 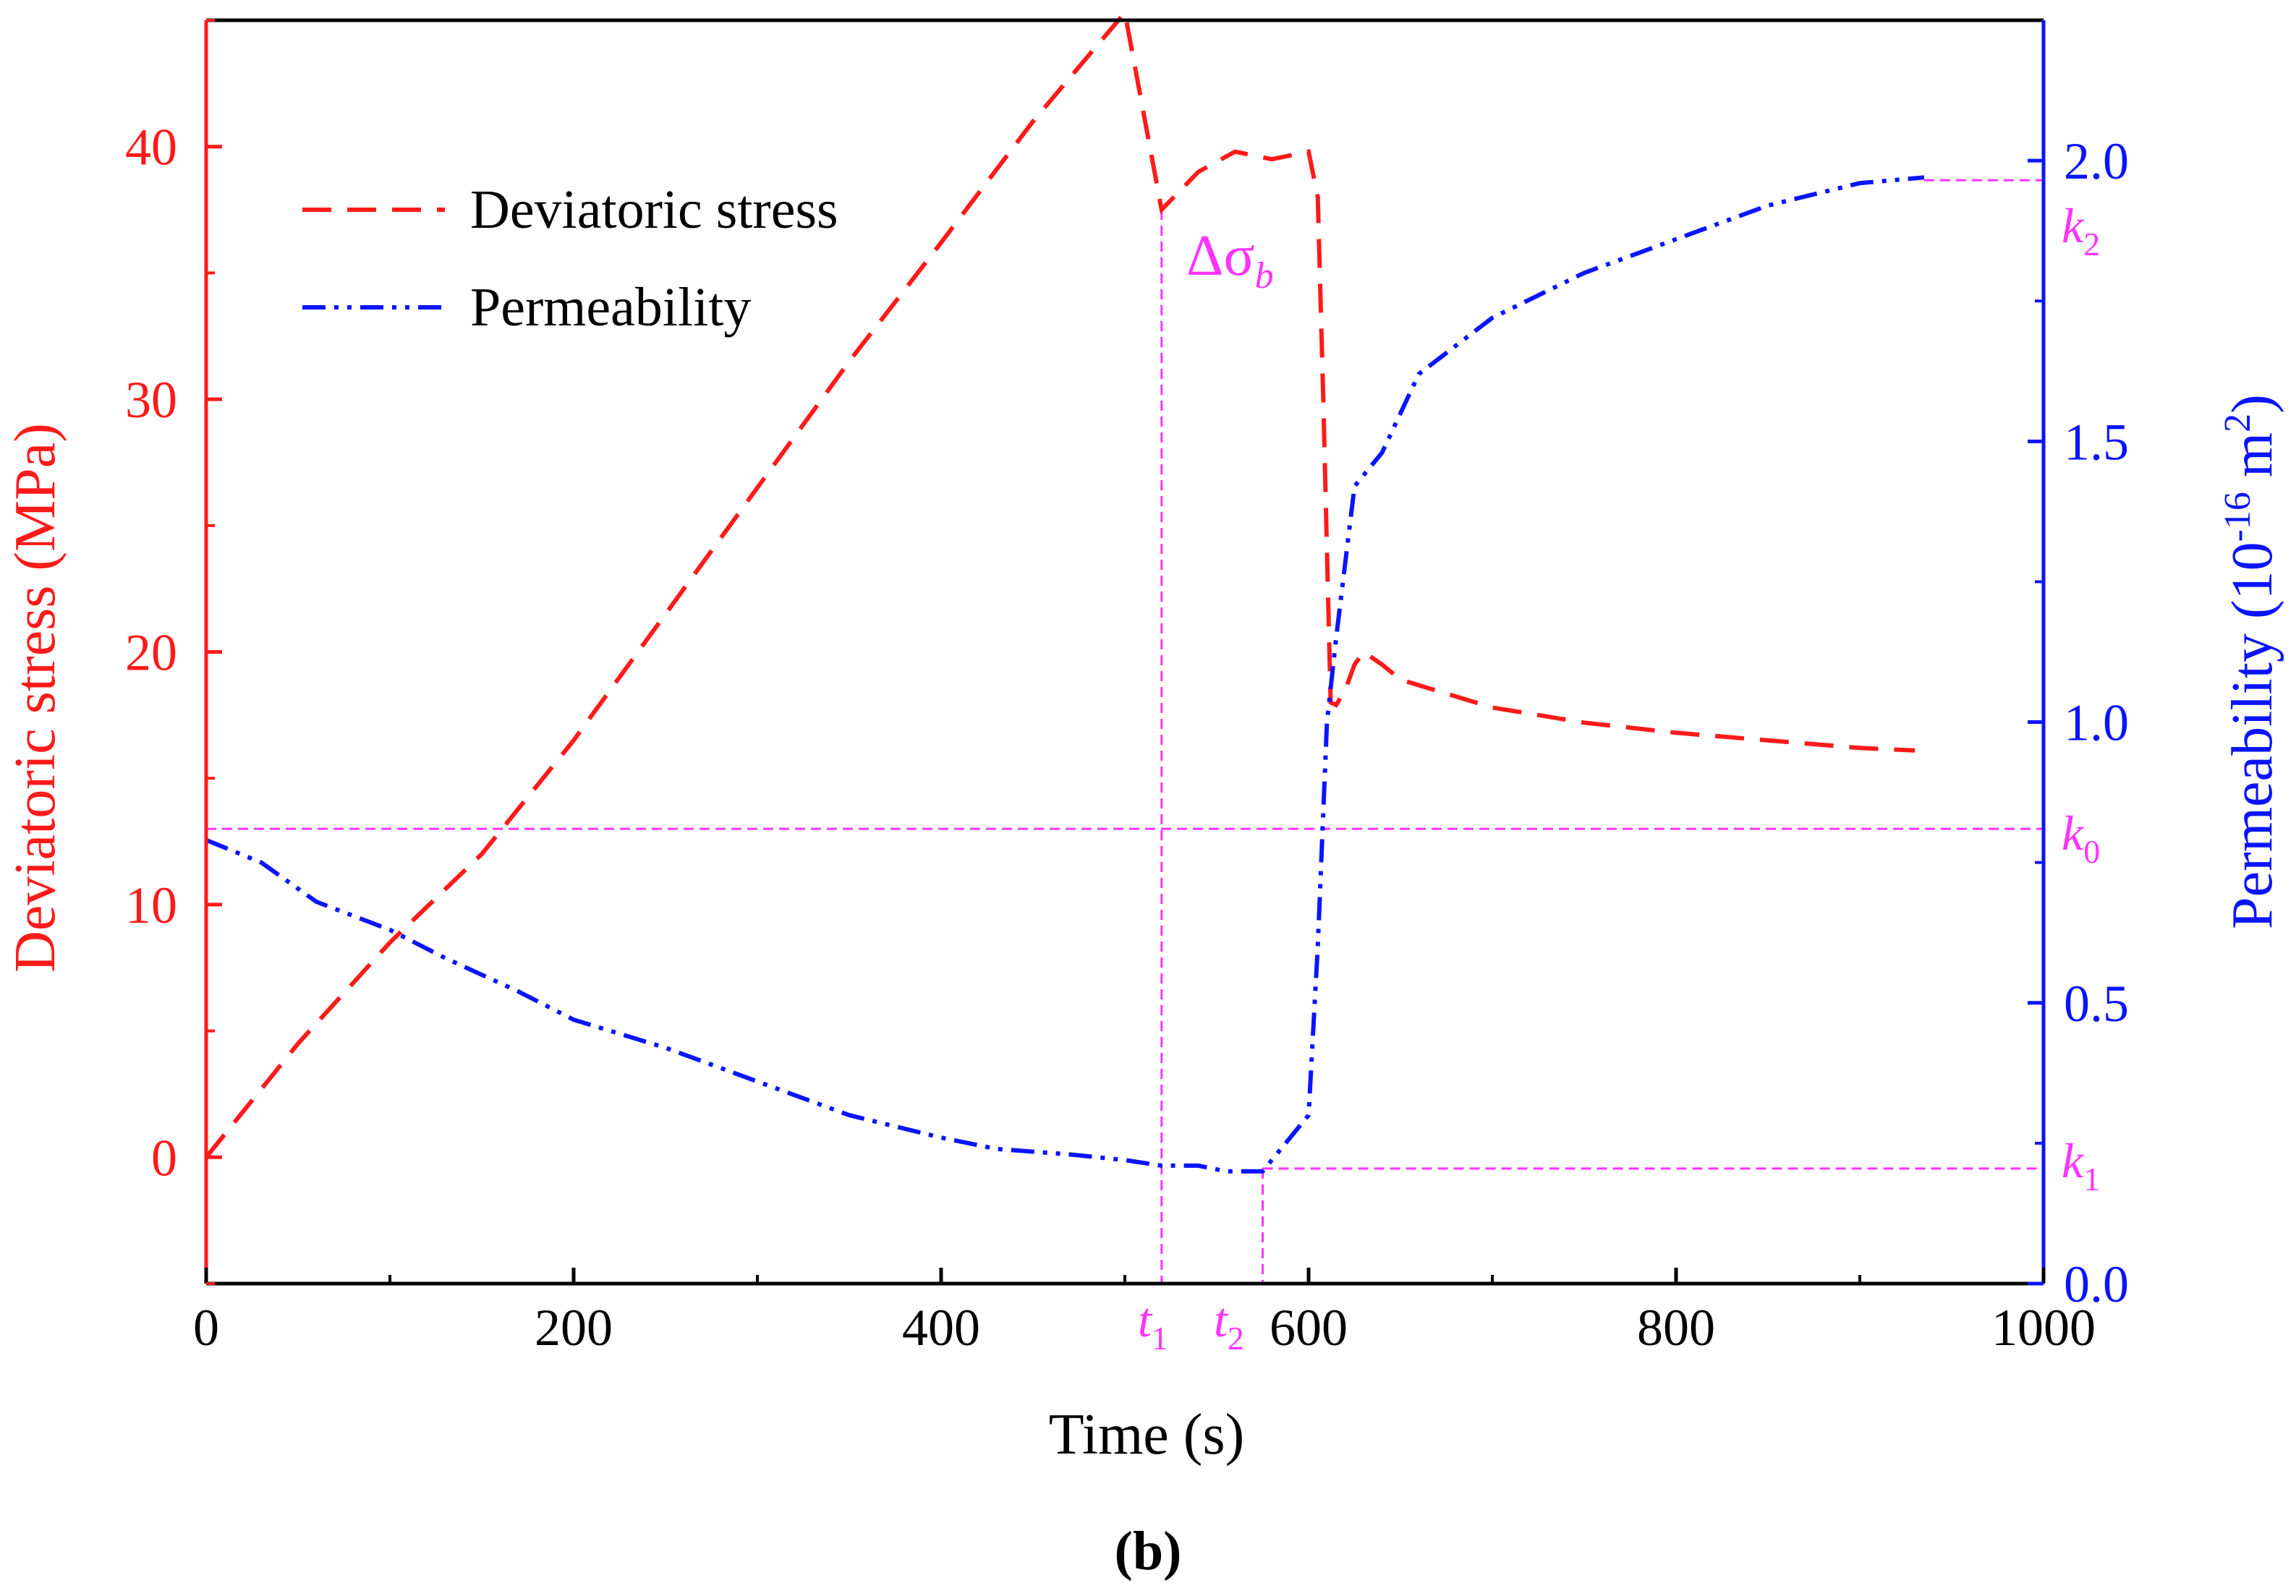 What do you see at coordinates (1153, 1324) in the screenshot?
I see `t1-label: t1` at bounding box center [1153, 1324].